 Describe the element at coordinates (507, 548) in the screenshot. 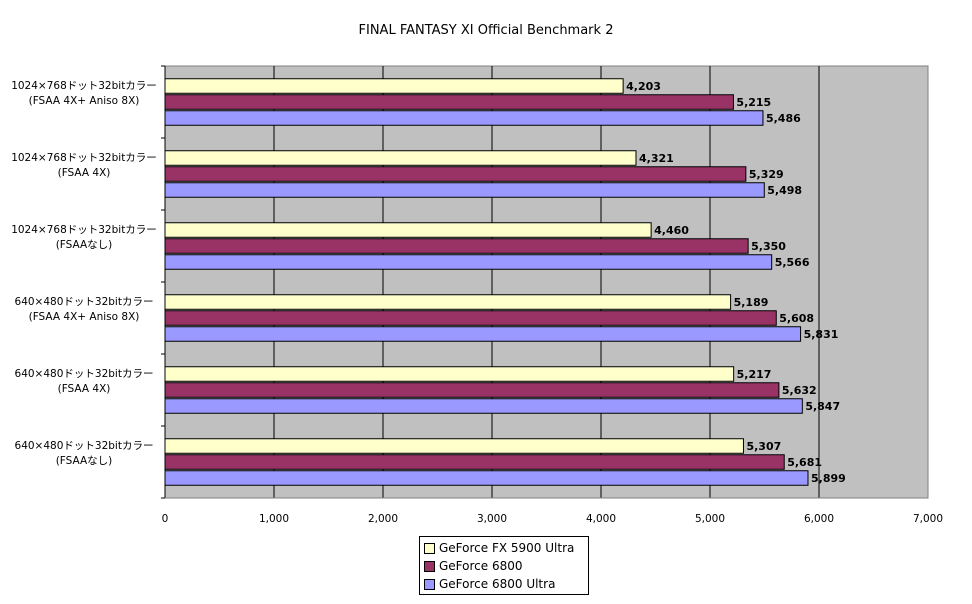

I see `legend-label: GeForce FX 5900 Ultra` at that location.